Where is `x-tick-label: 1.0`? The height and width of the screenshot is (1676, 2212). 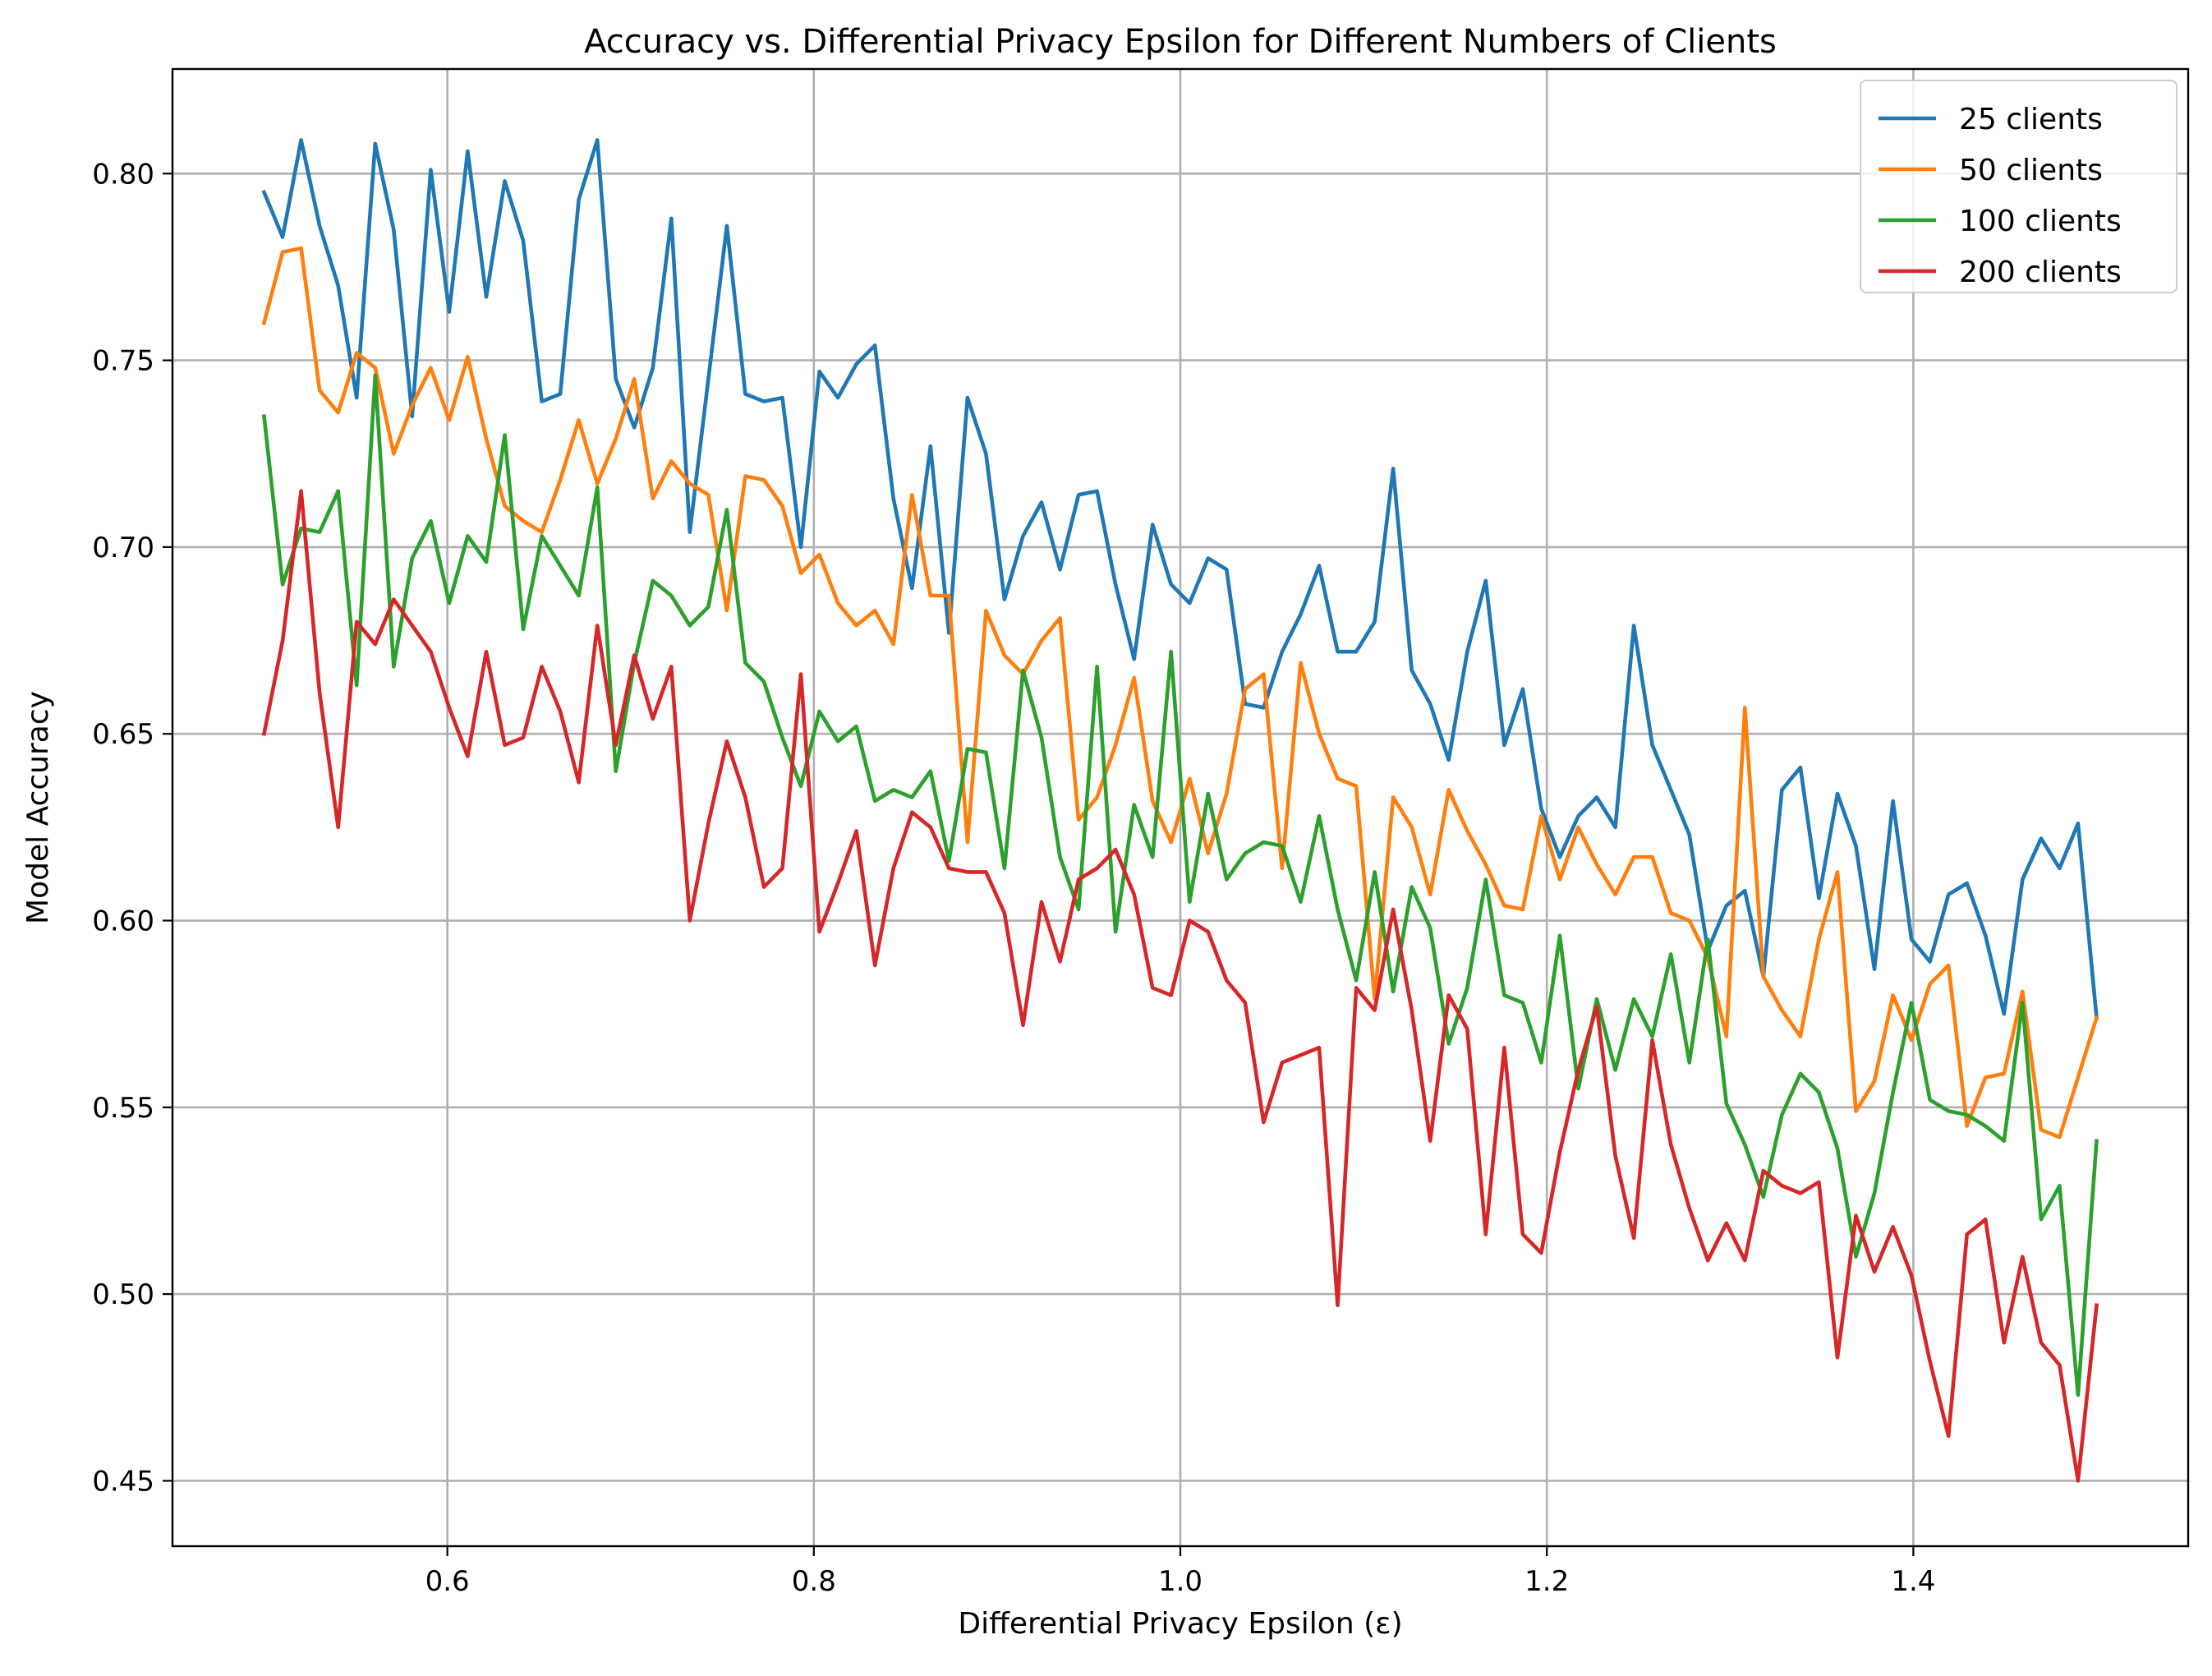
x-tick-label: 1.0 is located at coordinates (1180, 1581).